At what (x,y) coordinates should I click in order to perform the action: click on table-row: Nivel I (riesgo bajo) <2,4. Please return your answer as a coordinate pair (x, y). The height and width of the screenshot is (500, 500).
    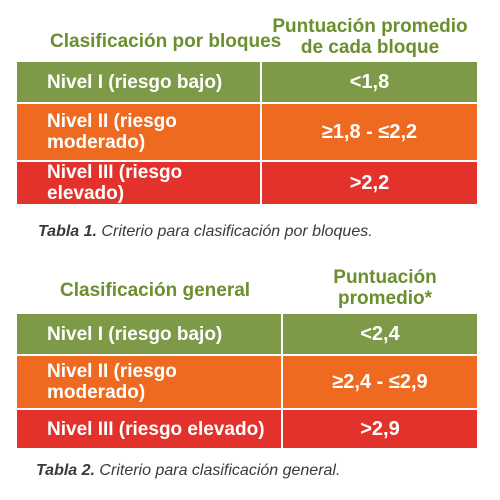
    Looking at the image, I should click on (247, 334).